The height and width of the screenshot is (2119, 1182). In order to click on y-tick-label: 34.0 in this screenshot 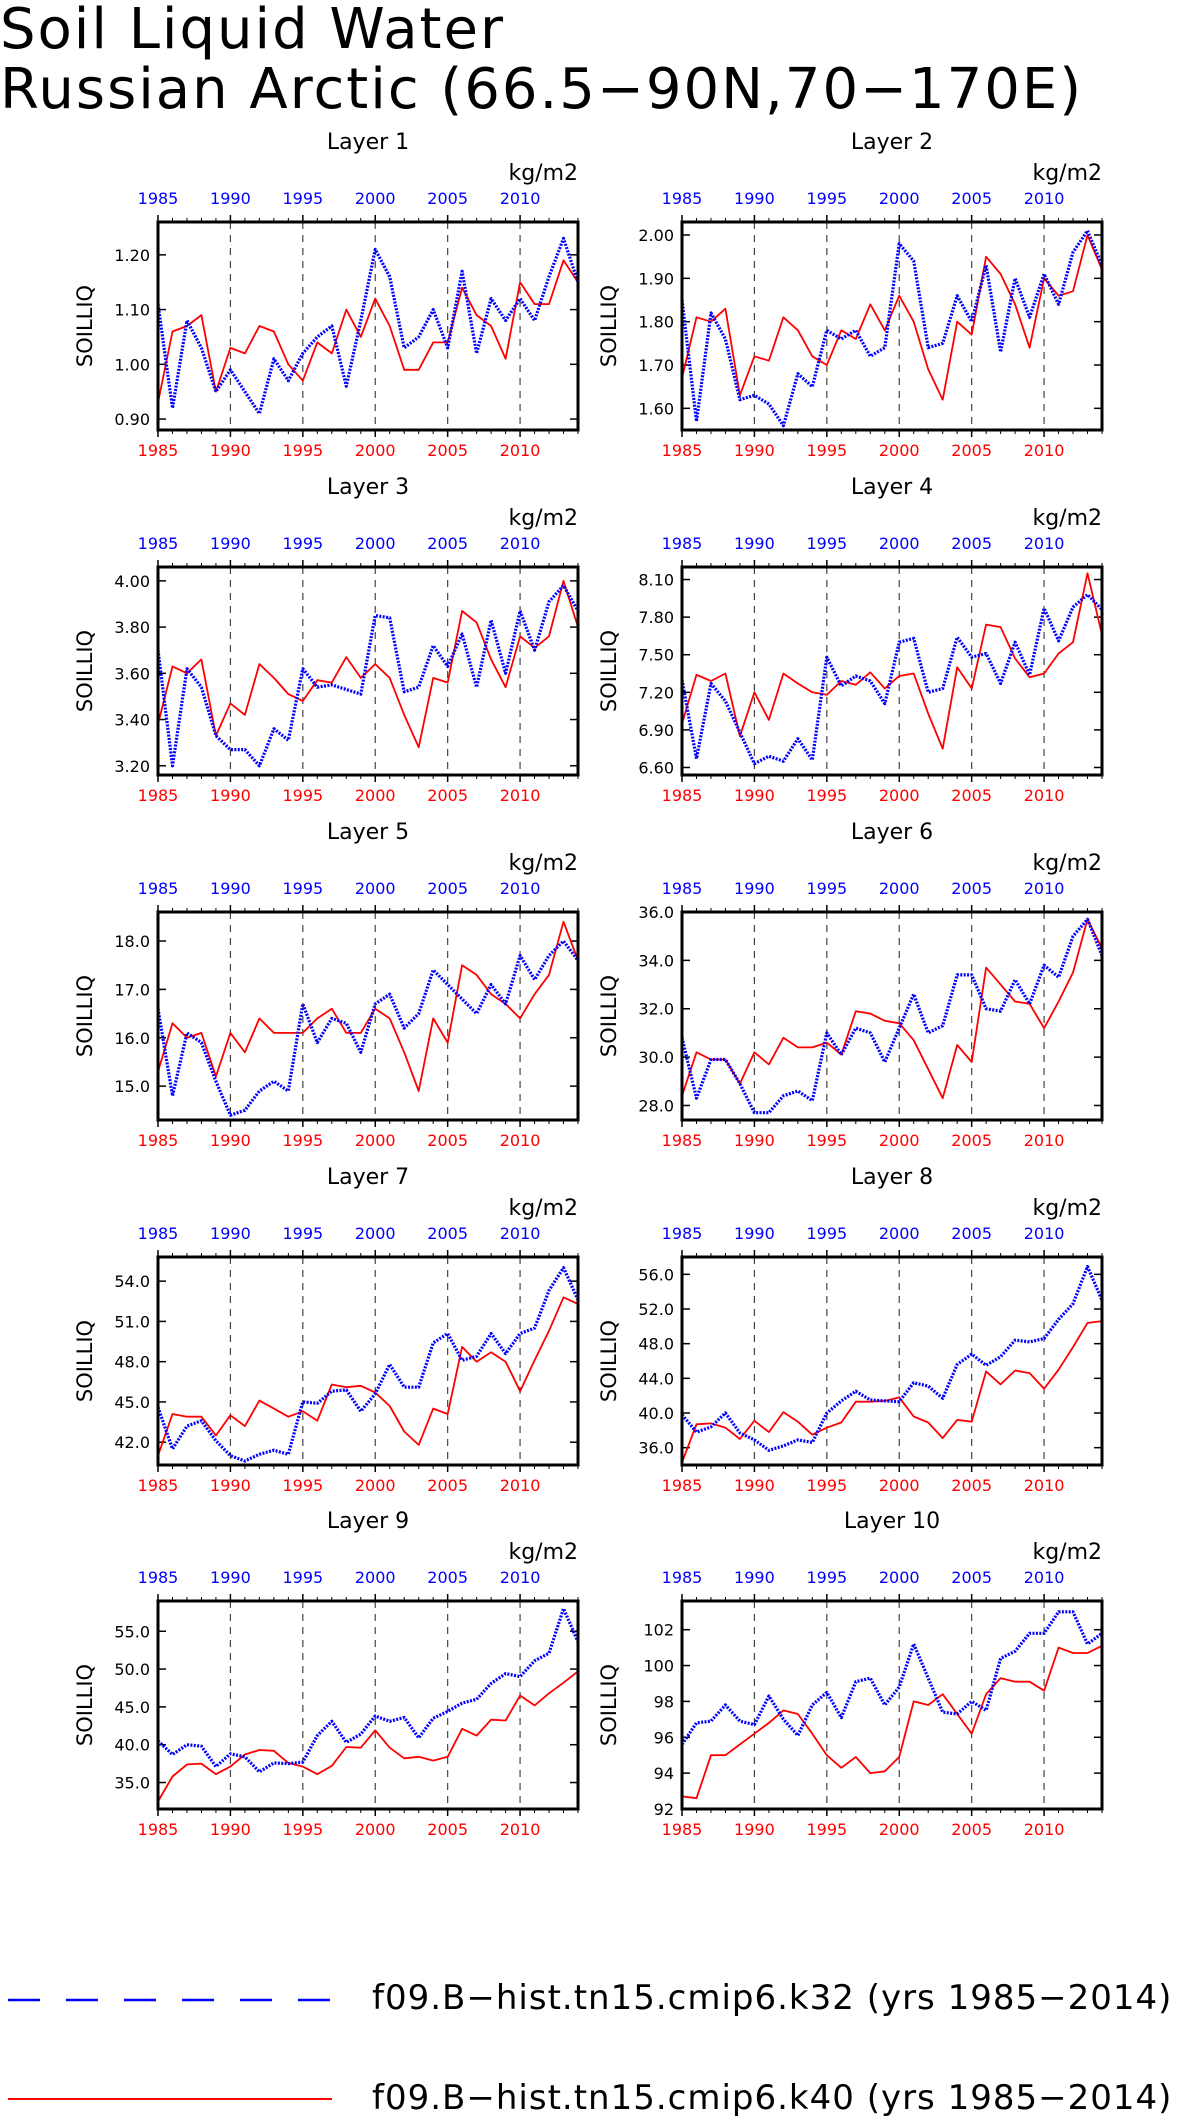, I will do `click(656, 960)`.